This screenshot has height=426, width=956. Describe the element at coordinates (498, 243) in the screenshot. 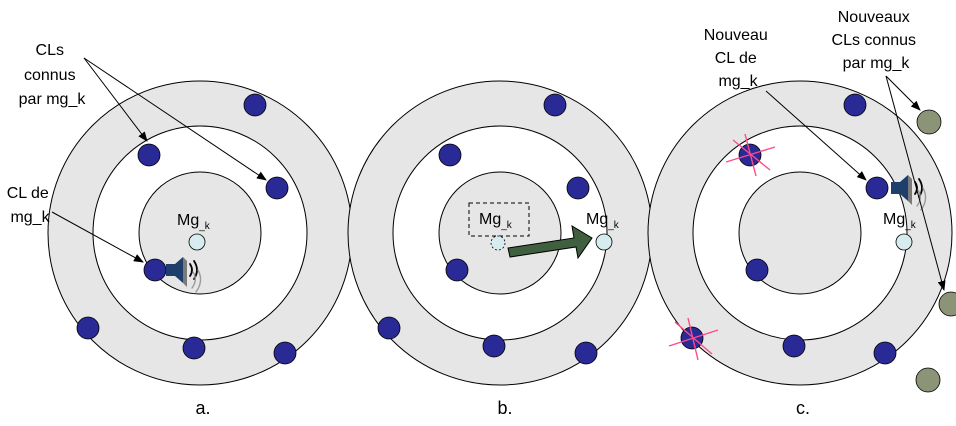

I see `mg-node-old` at that location.